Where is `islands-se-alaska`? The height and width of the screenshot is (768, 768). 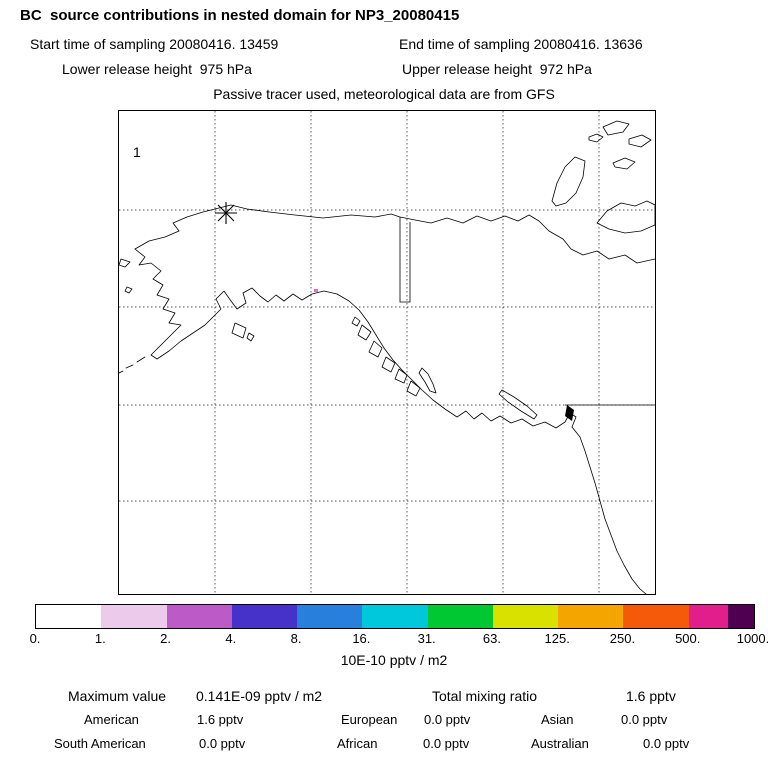 islands-se-alaska is located at coordinates (386, 356).